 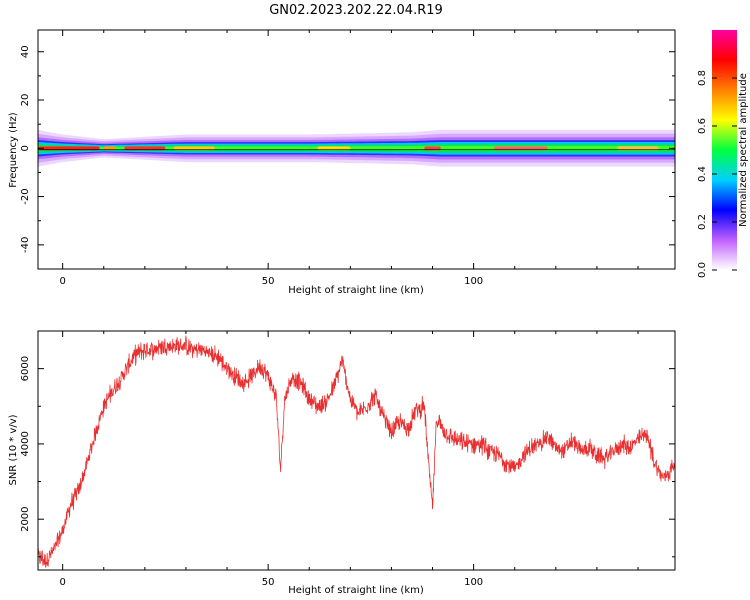 What do you see at coordinates (25, 100) in the screenshot?
I see `spectrogram-y-tick-label: 20` at bounding box center [25, 100].